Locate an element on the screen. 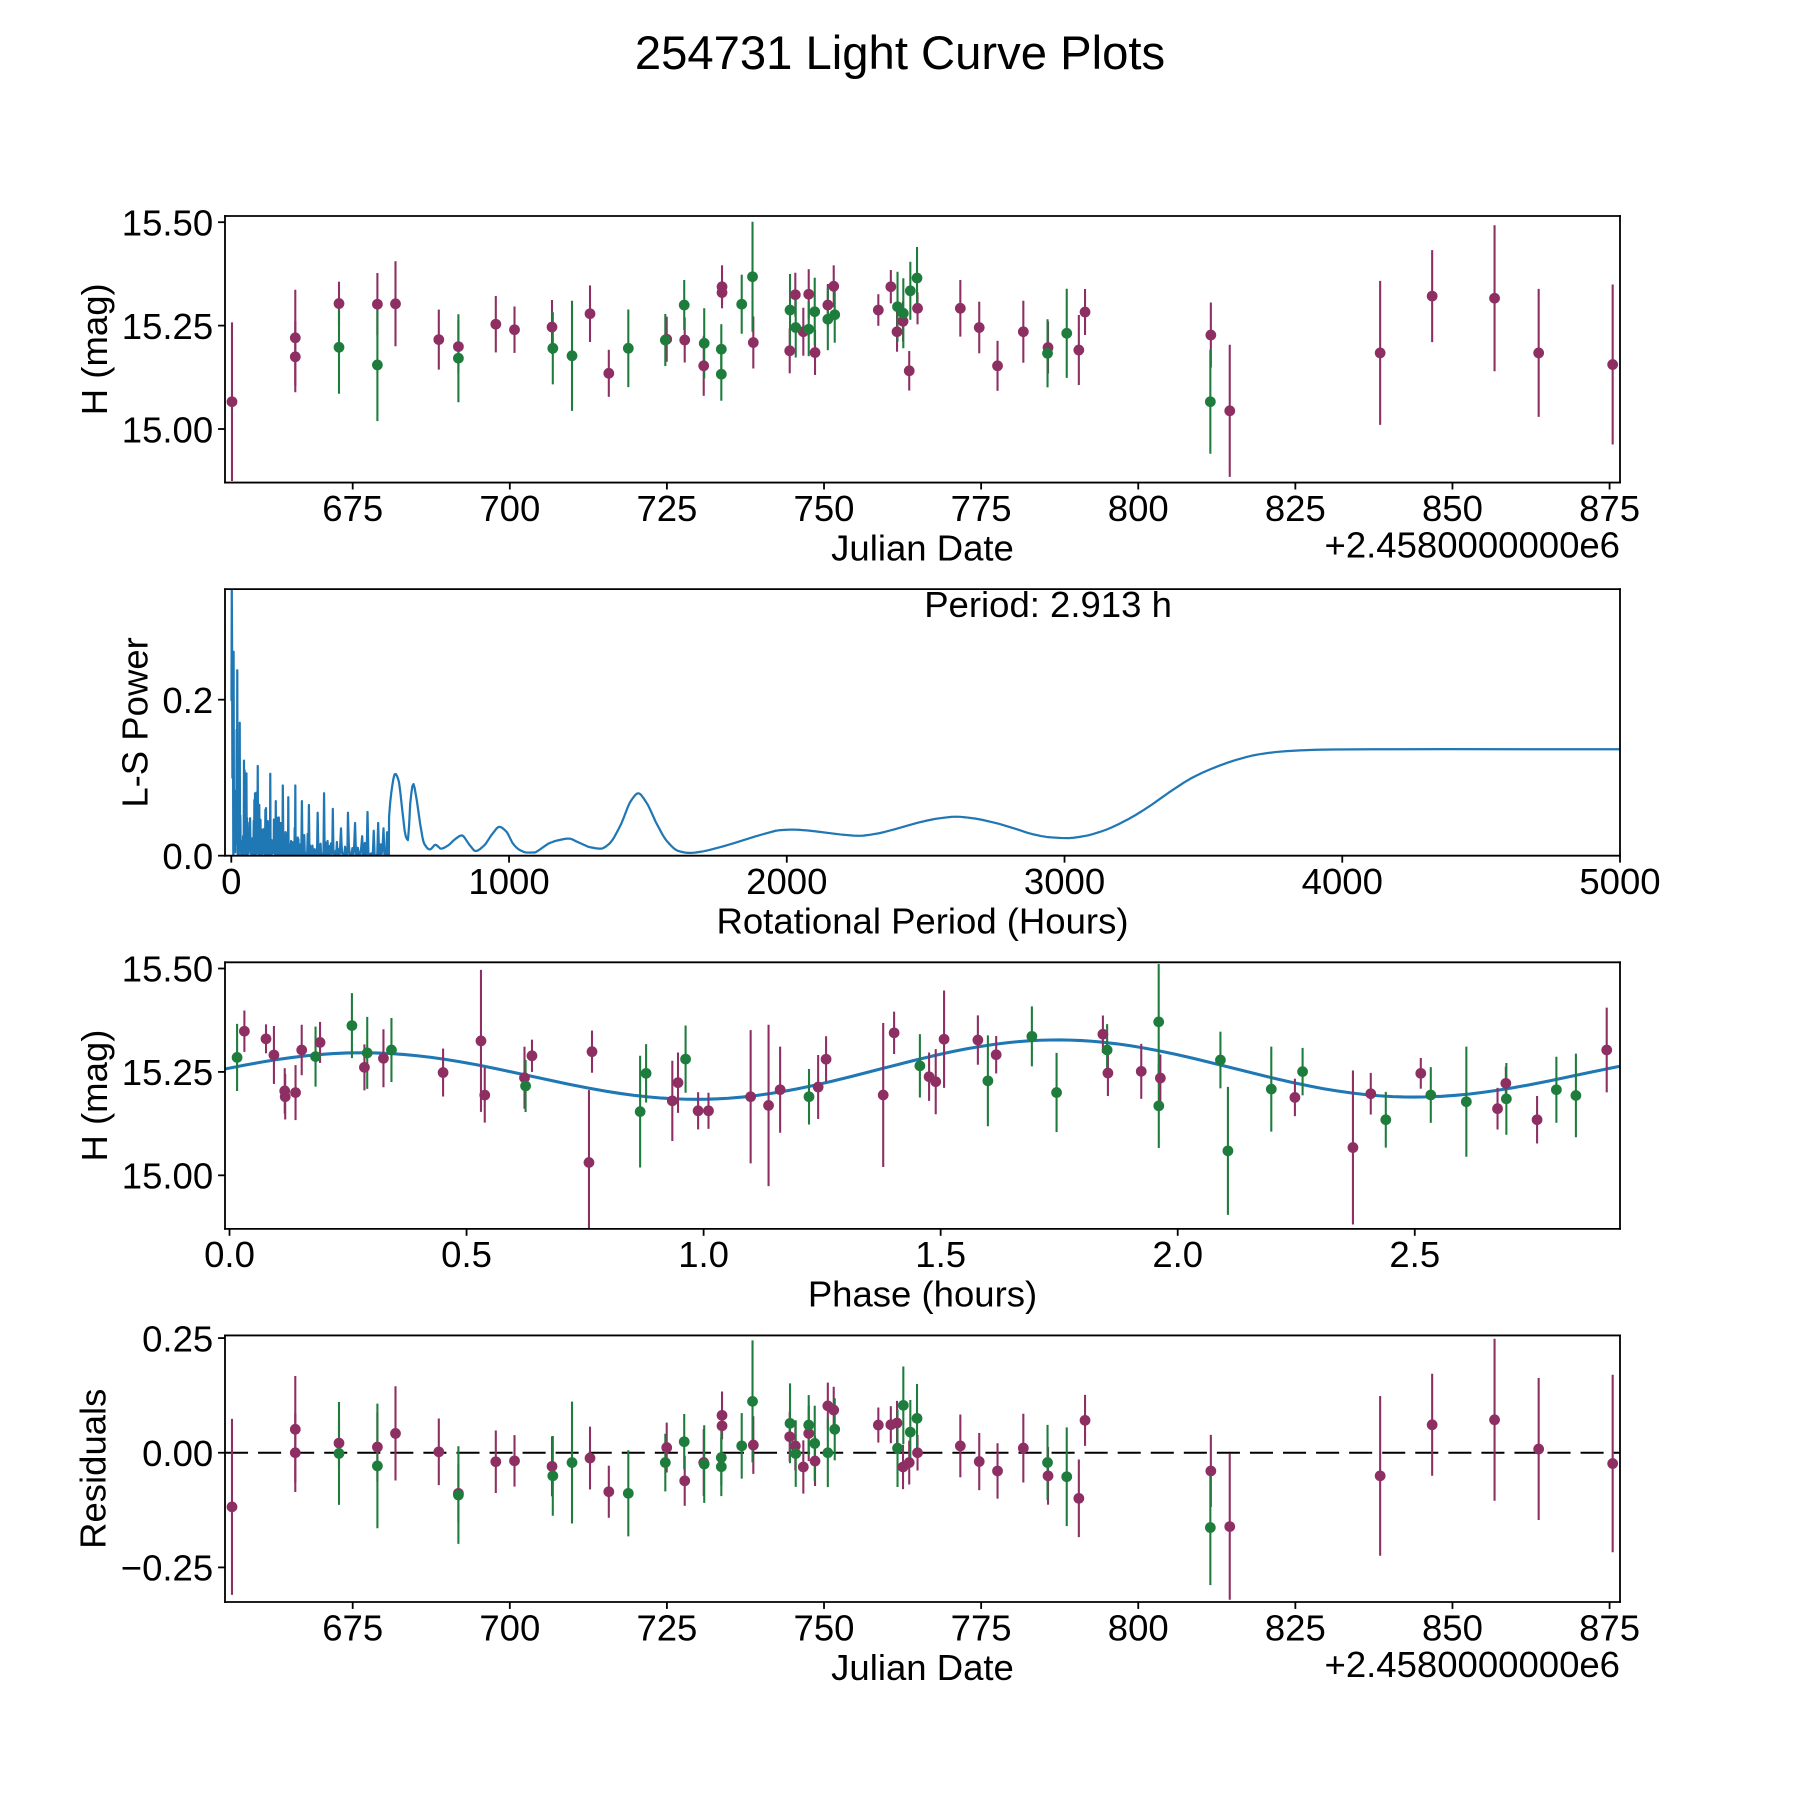  svg-text: 2.5 is located at coordinates (1414, 1254).